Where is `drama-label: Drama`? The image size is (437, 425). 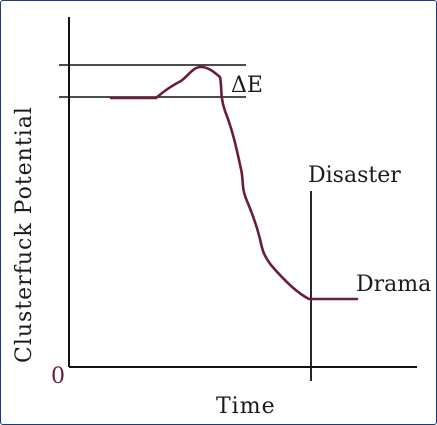 drama-label: Drama is located at coordinates (393, 284).